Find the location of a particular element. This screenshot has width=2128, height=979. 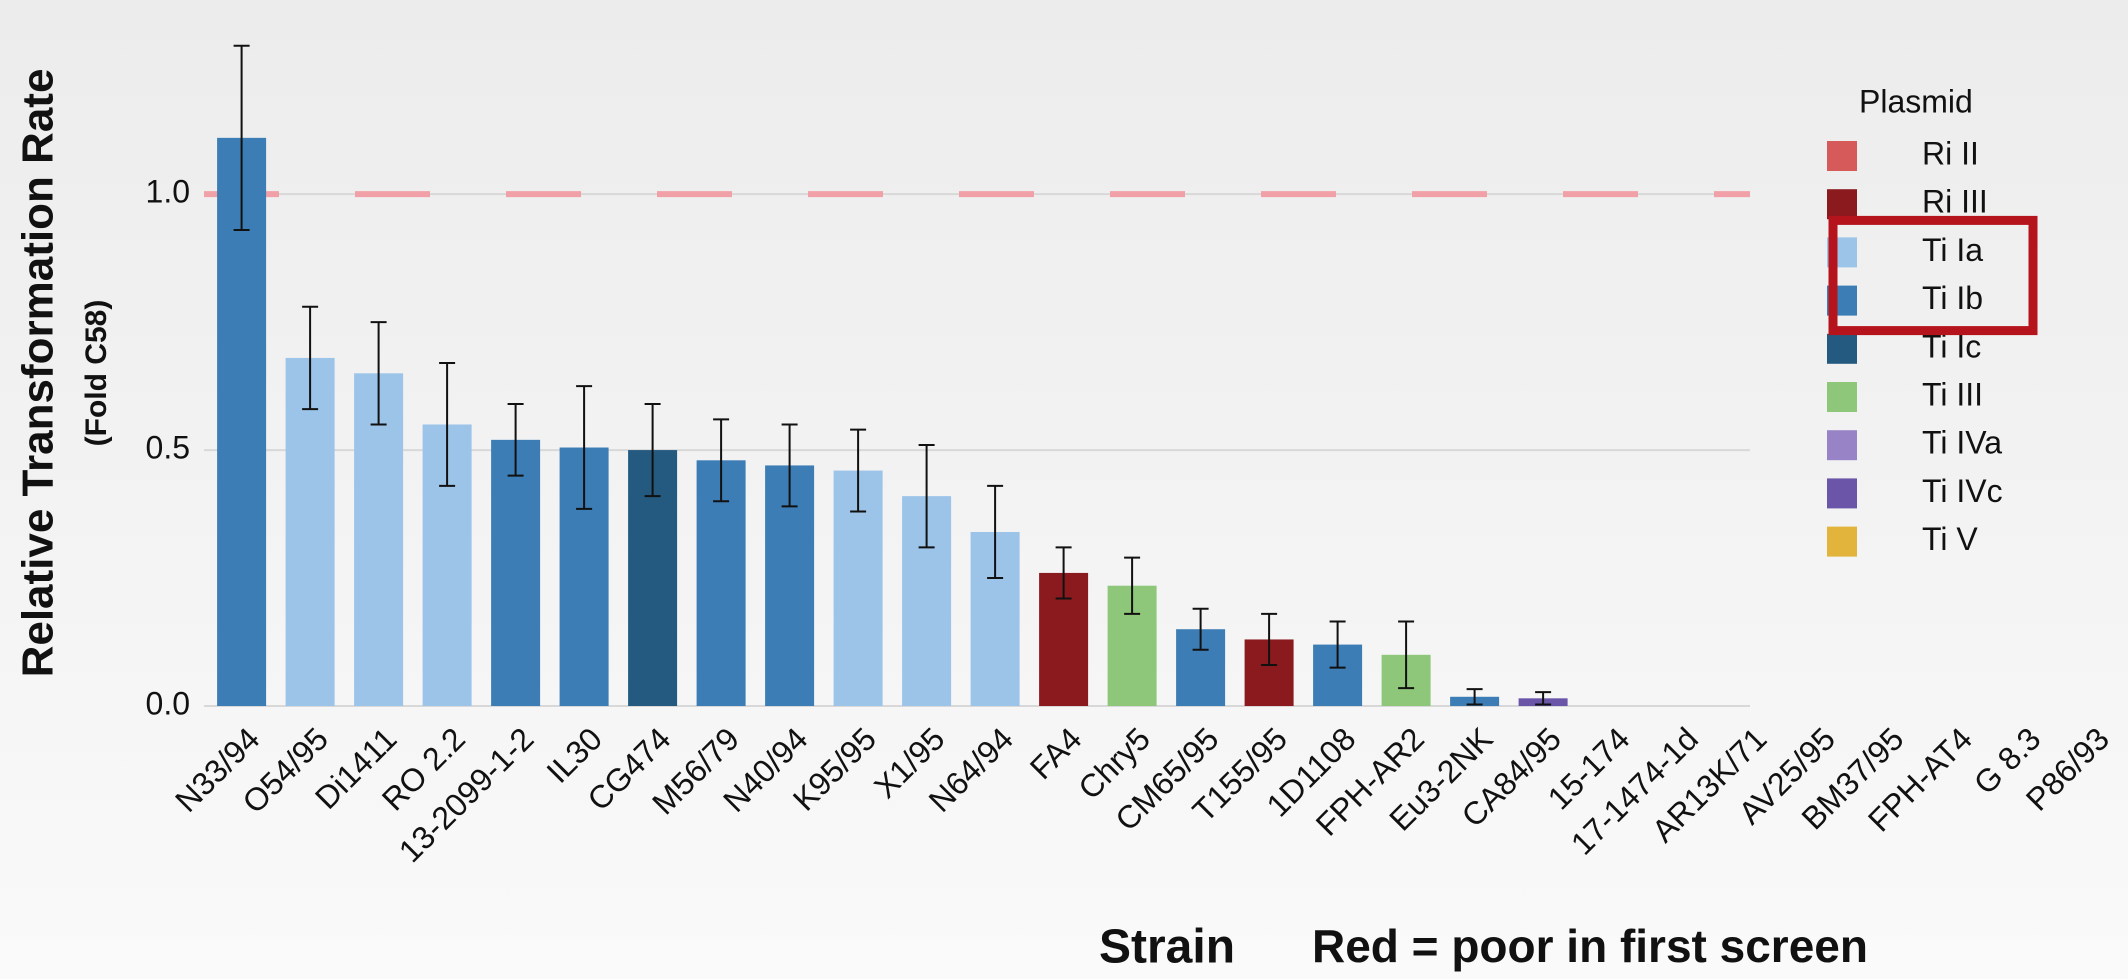

legend-highlight is located at coordinates (1933, 275).